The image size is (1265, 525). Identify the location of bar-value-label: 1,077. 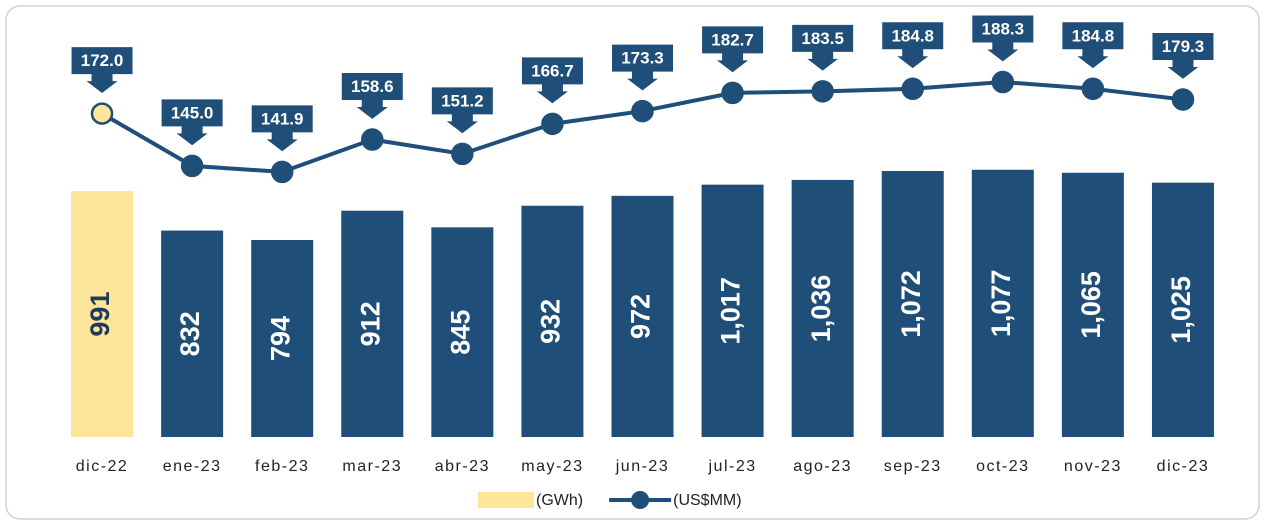
(1001, 304).